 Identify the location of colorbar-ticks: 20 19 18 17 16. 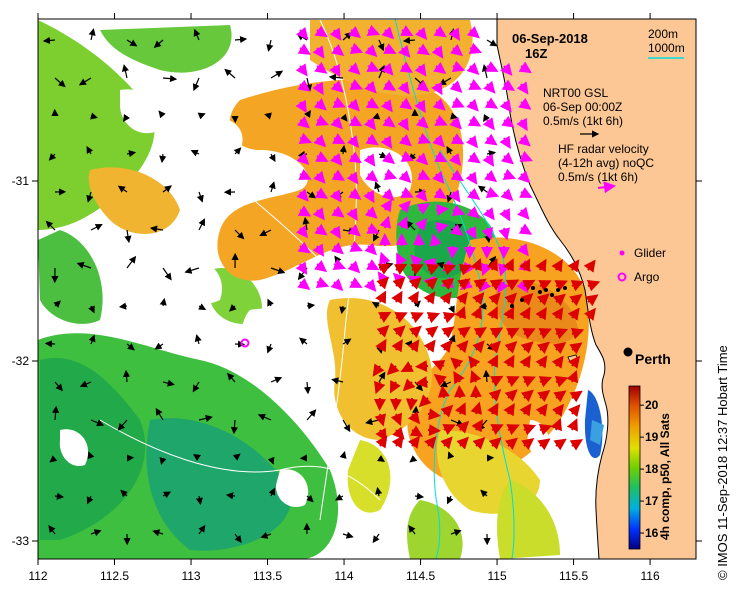
(649, 469).